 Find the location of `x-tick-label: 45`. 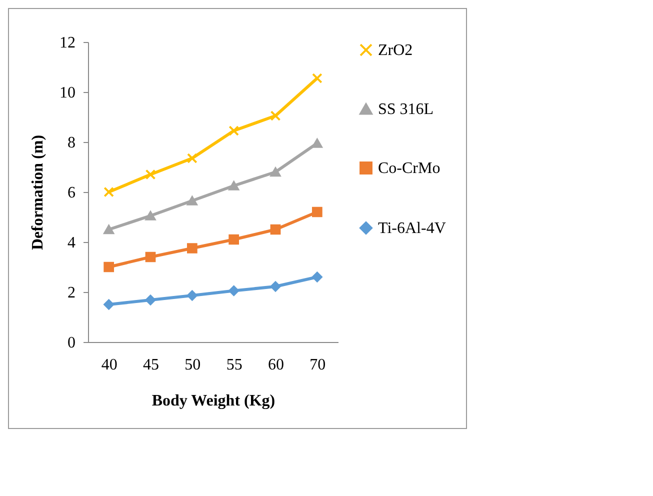

x-tick-label: 45 is located at coordinates (151, 365).